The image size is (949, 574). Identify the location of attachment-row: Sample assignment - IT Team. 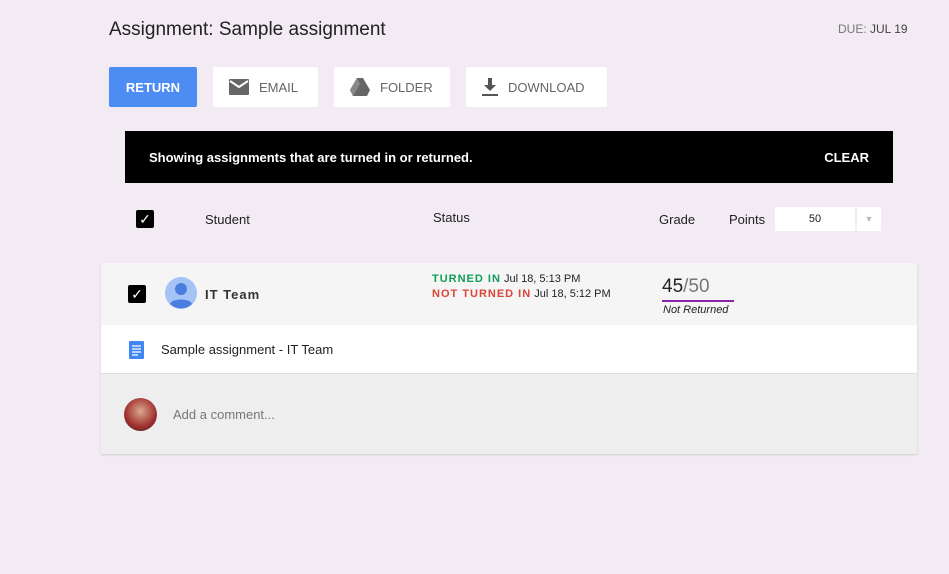
(509, 349).